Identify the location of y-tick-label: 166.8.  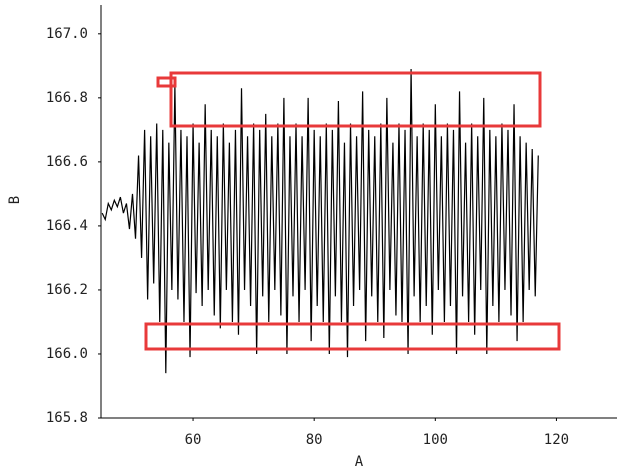
(67, 98).